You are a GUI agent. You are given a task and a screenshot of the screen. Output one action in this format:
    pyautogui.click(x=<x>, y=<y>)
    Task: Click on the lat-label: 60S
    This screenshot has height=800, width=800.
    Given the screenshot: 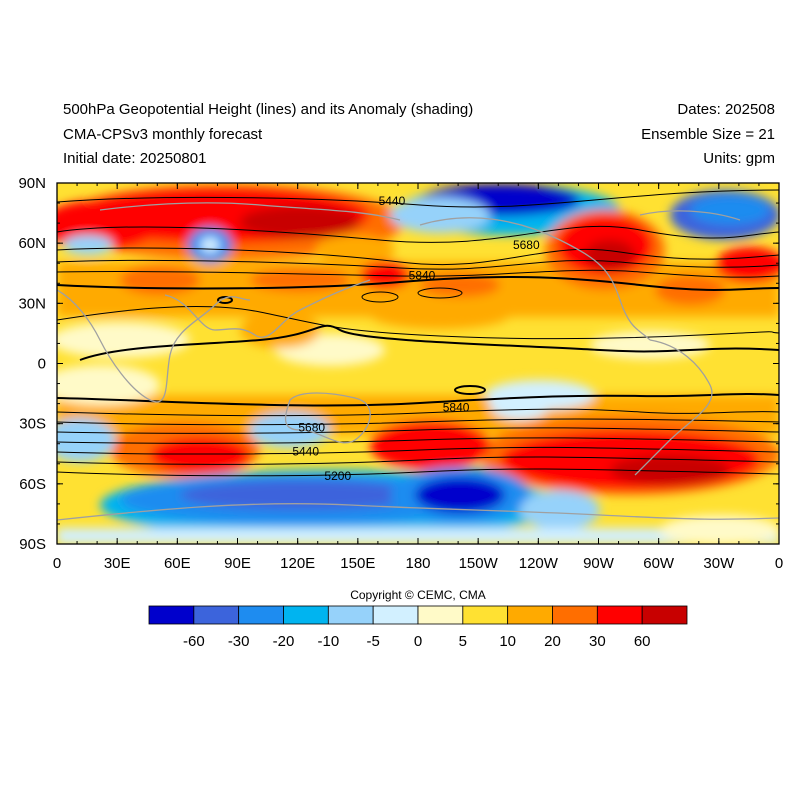 What is the action you would take?
    pyautogui.click(x=32, y=484)
    